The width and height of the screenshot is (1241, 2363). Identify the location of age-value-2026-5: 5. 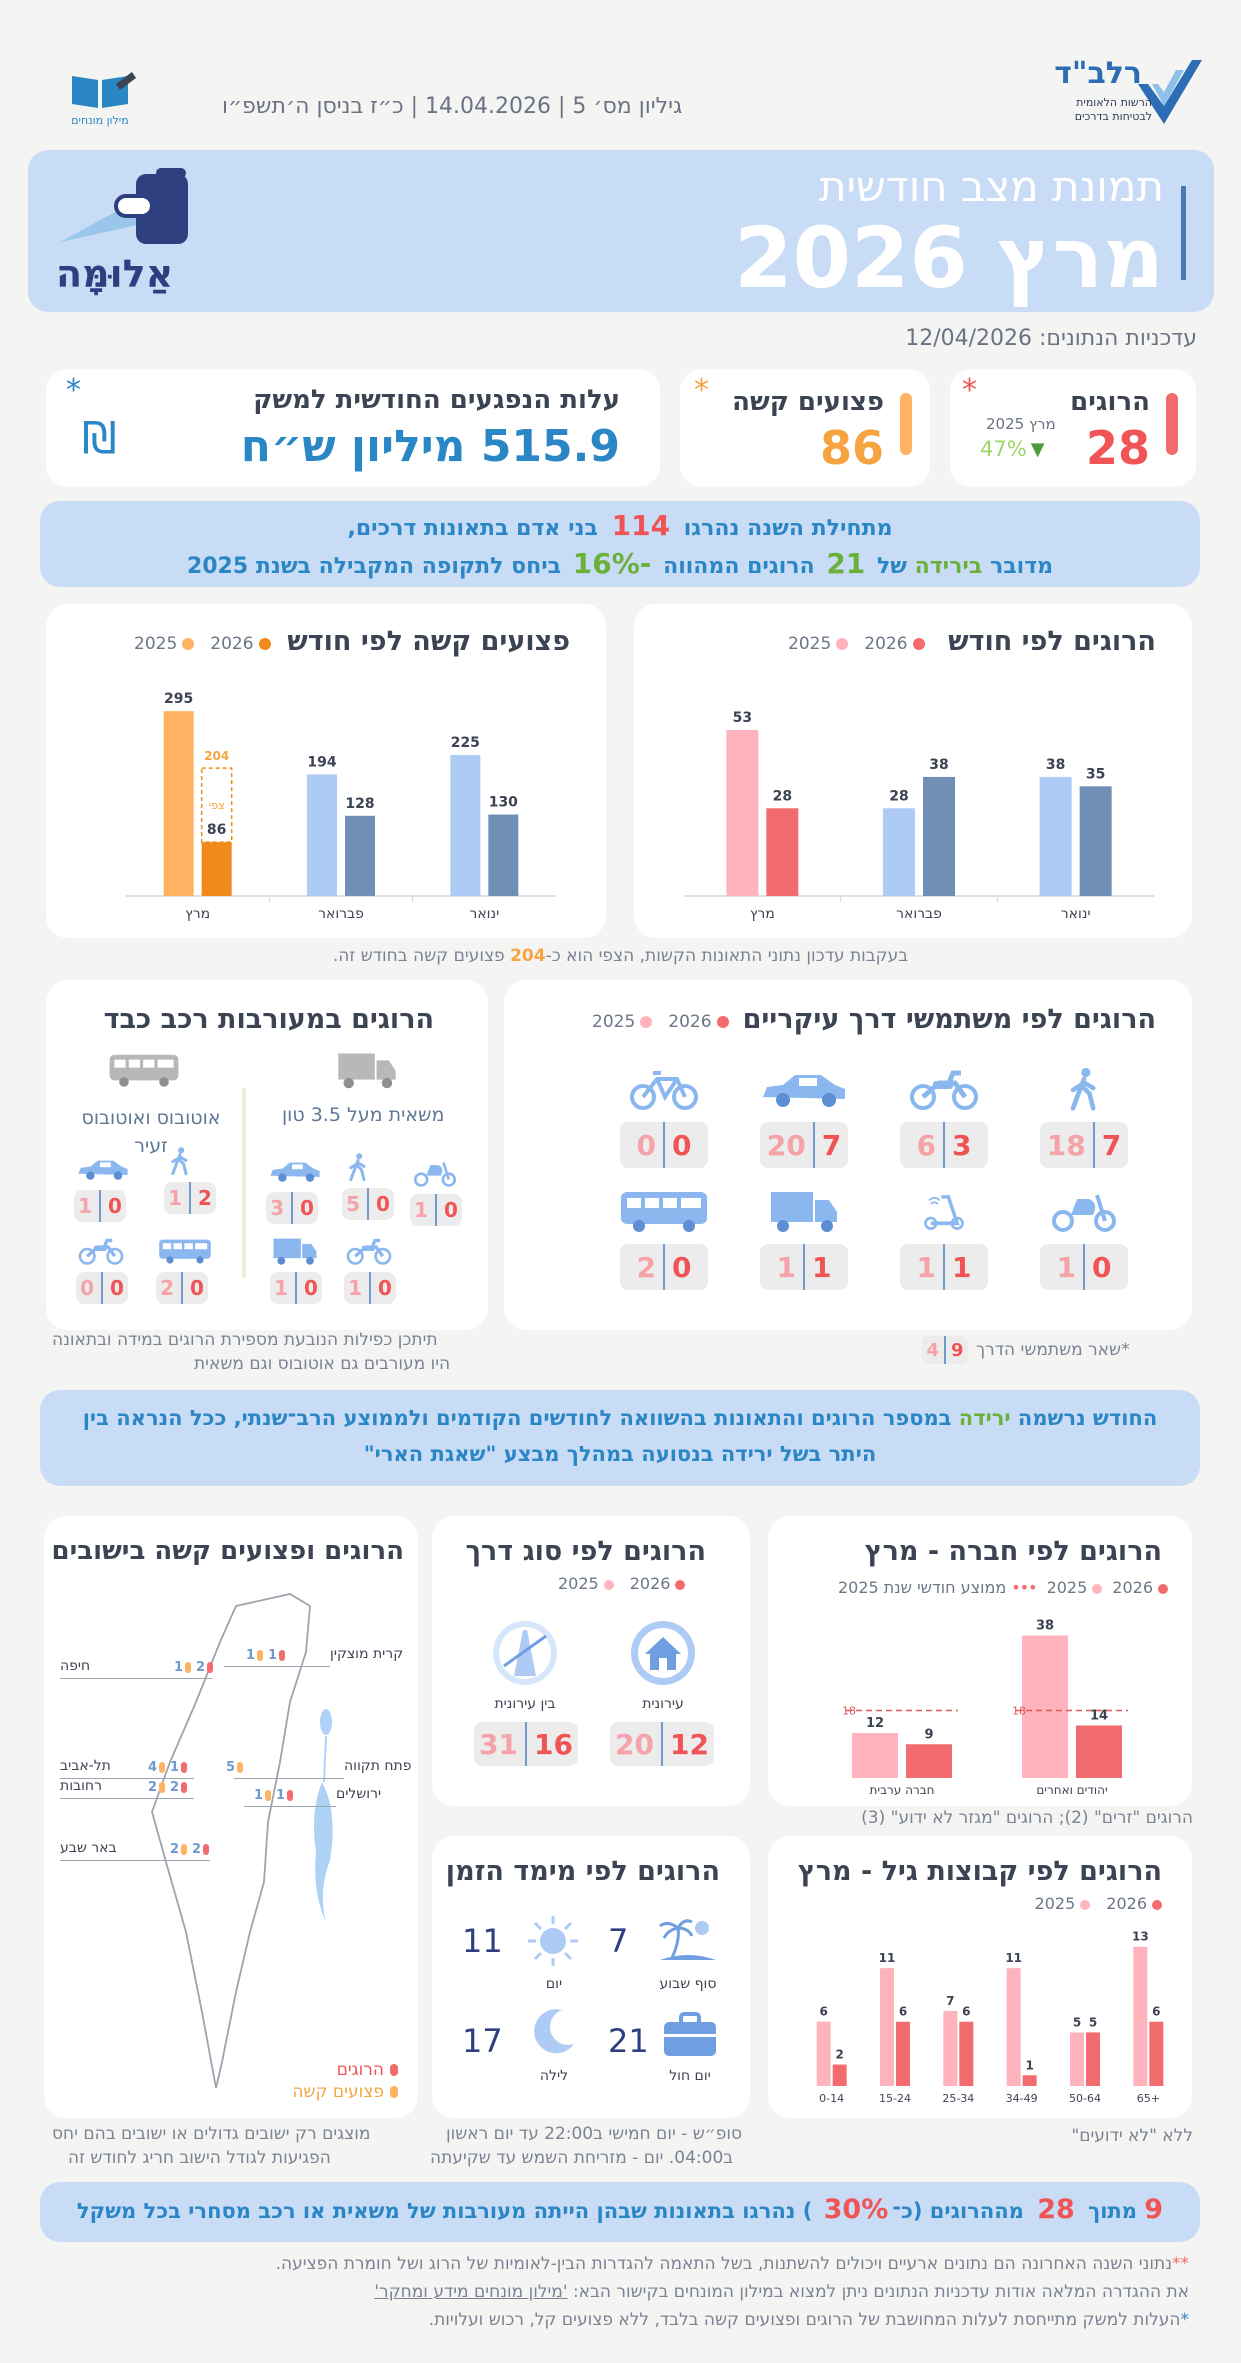
(1093, 2022).